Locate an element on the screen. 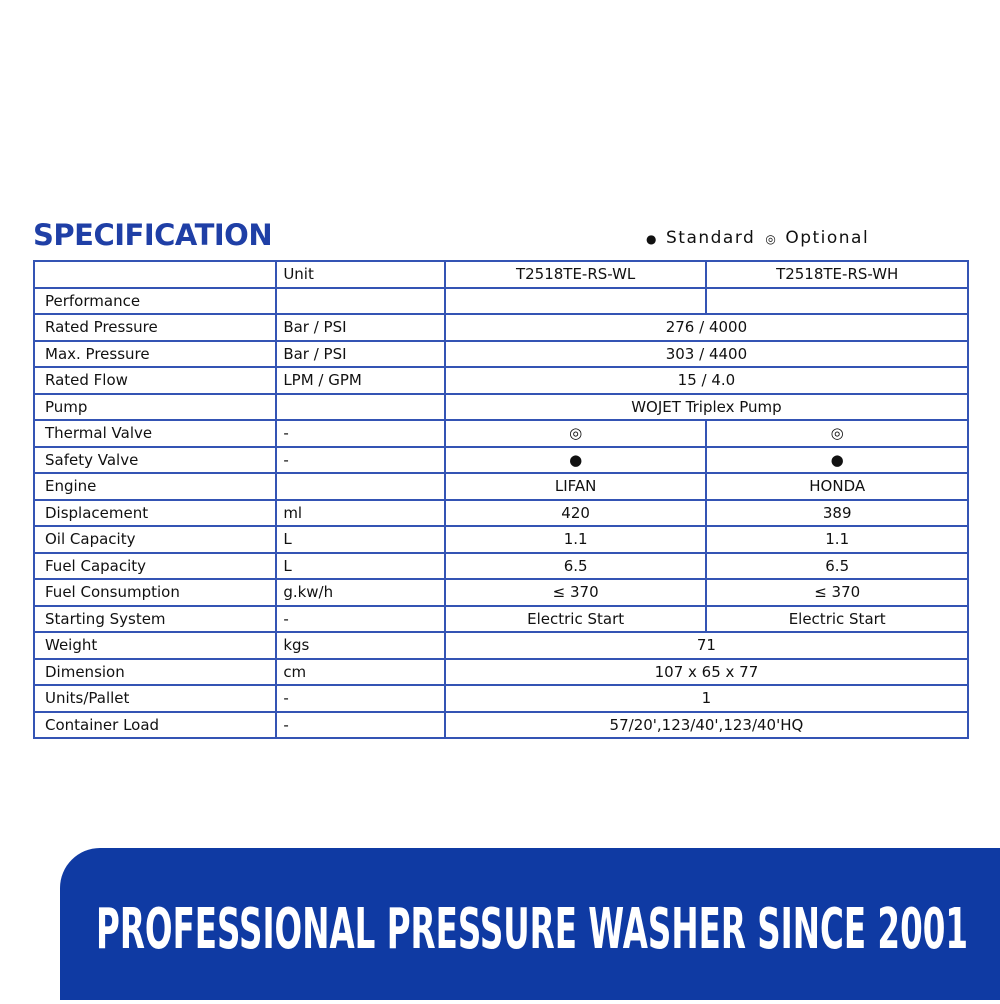 The width and height of the screenshot is (1000, 1004). row-label: Performance is located at coordinates (155, 300).